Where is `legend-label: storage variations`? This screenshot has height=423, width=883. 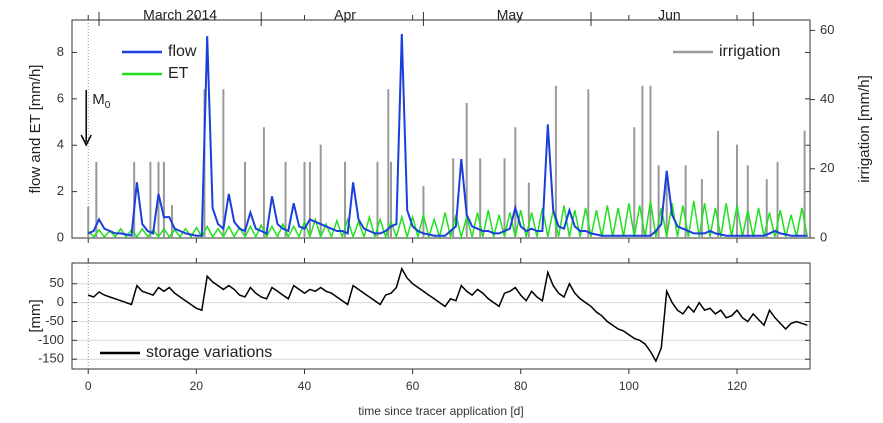
legend-label: storage variations is located at coordinates (209, 352).